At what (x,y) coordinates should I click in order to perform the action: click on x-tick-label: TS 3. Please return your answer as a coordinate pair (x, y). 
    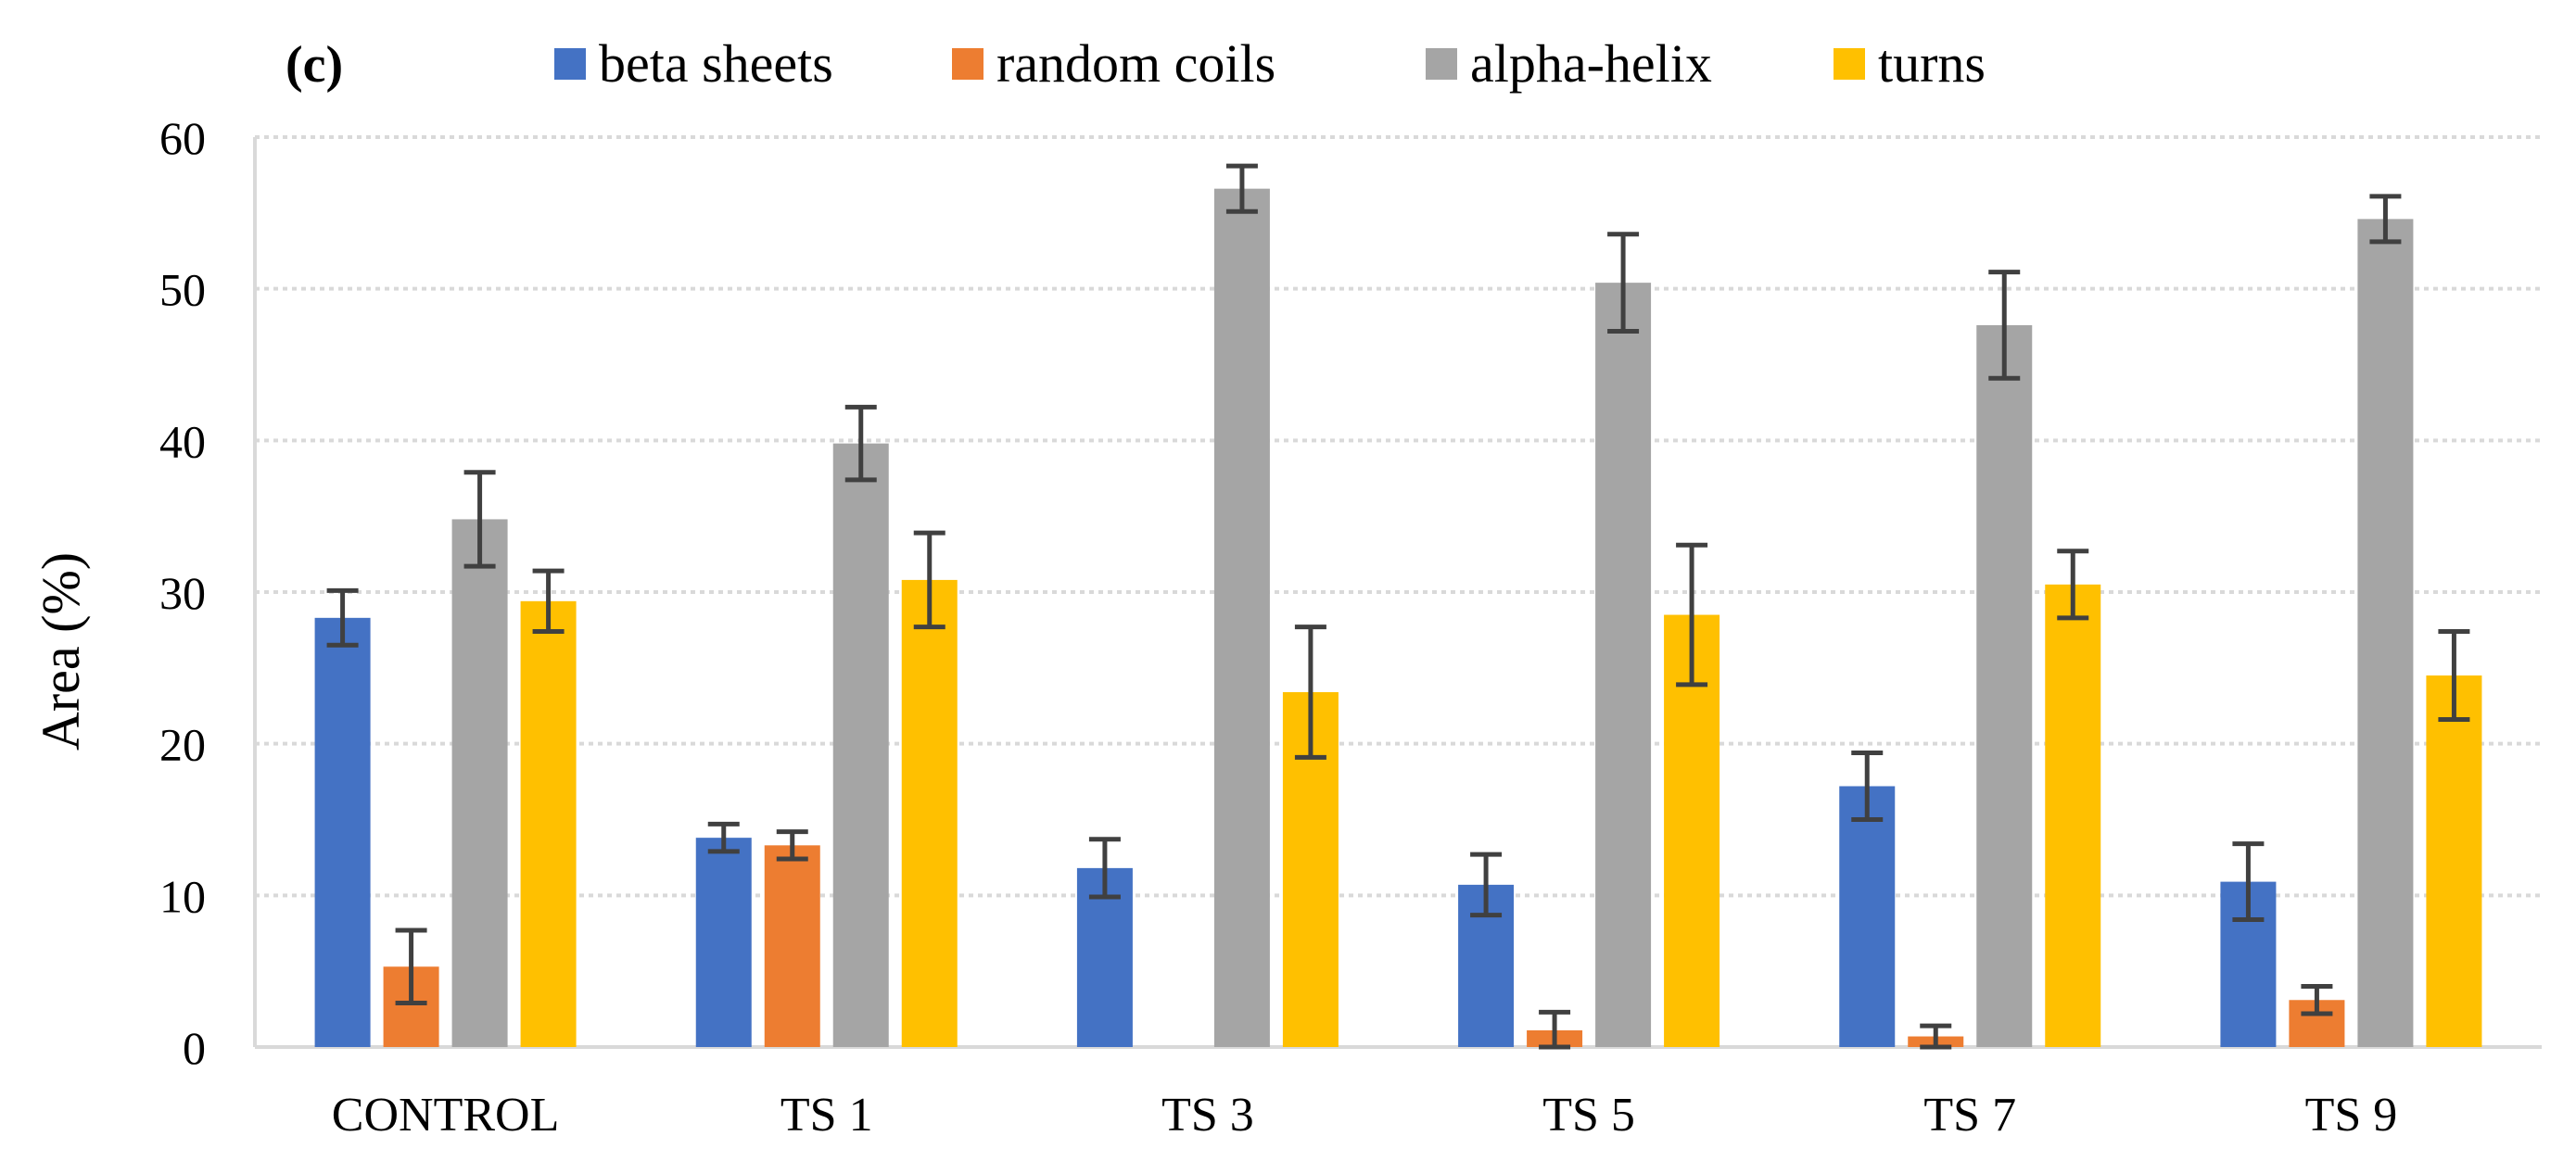
    Looking at the image, I should click on (1207, 1115).